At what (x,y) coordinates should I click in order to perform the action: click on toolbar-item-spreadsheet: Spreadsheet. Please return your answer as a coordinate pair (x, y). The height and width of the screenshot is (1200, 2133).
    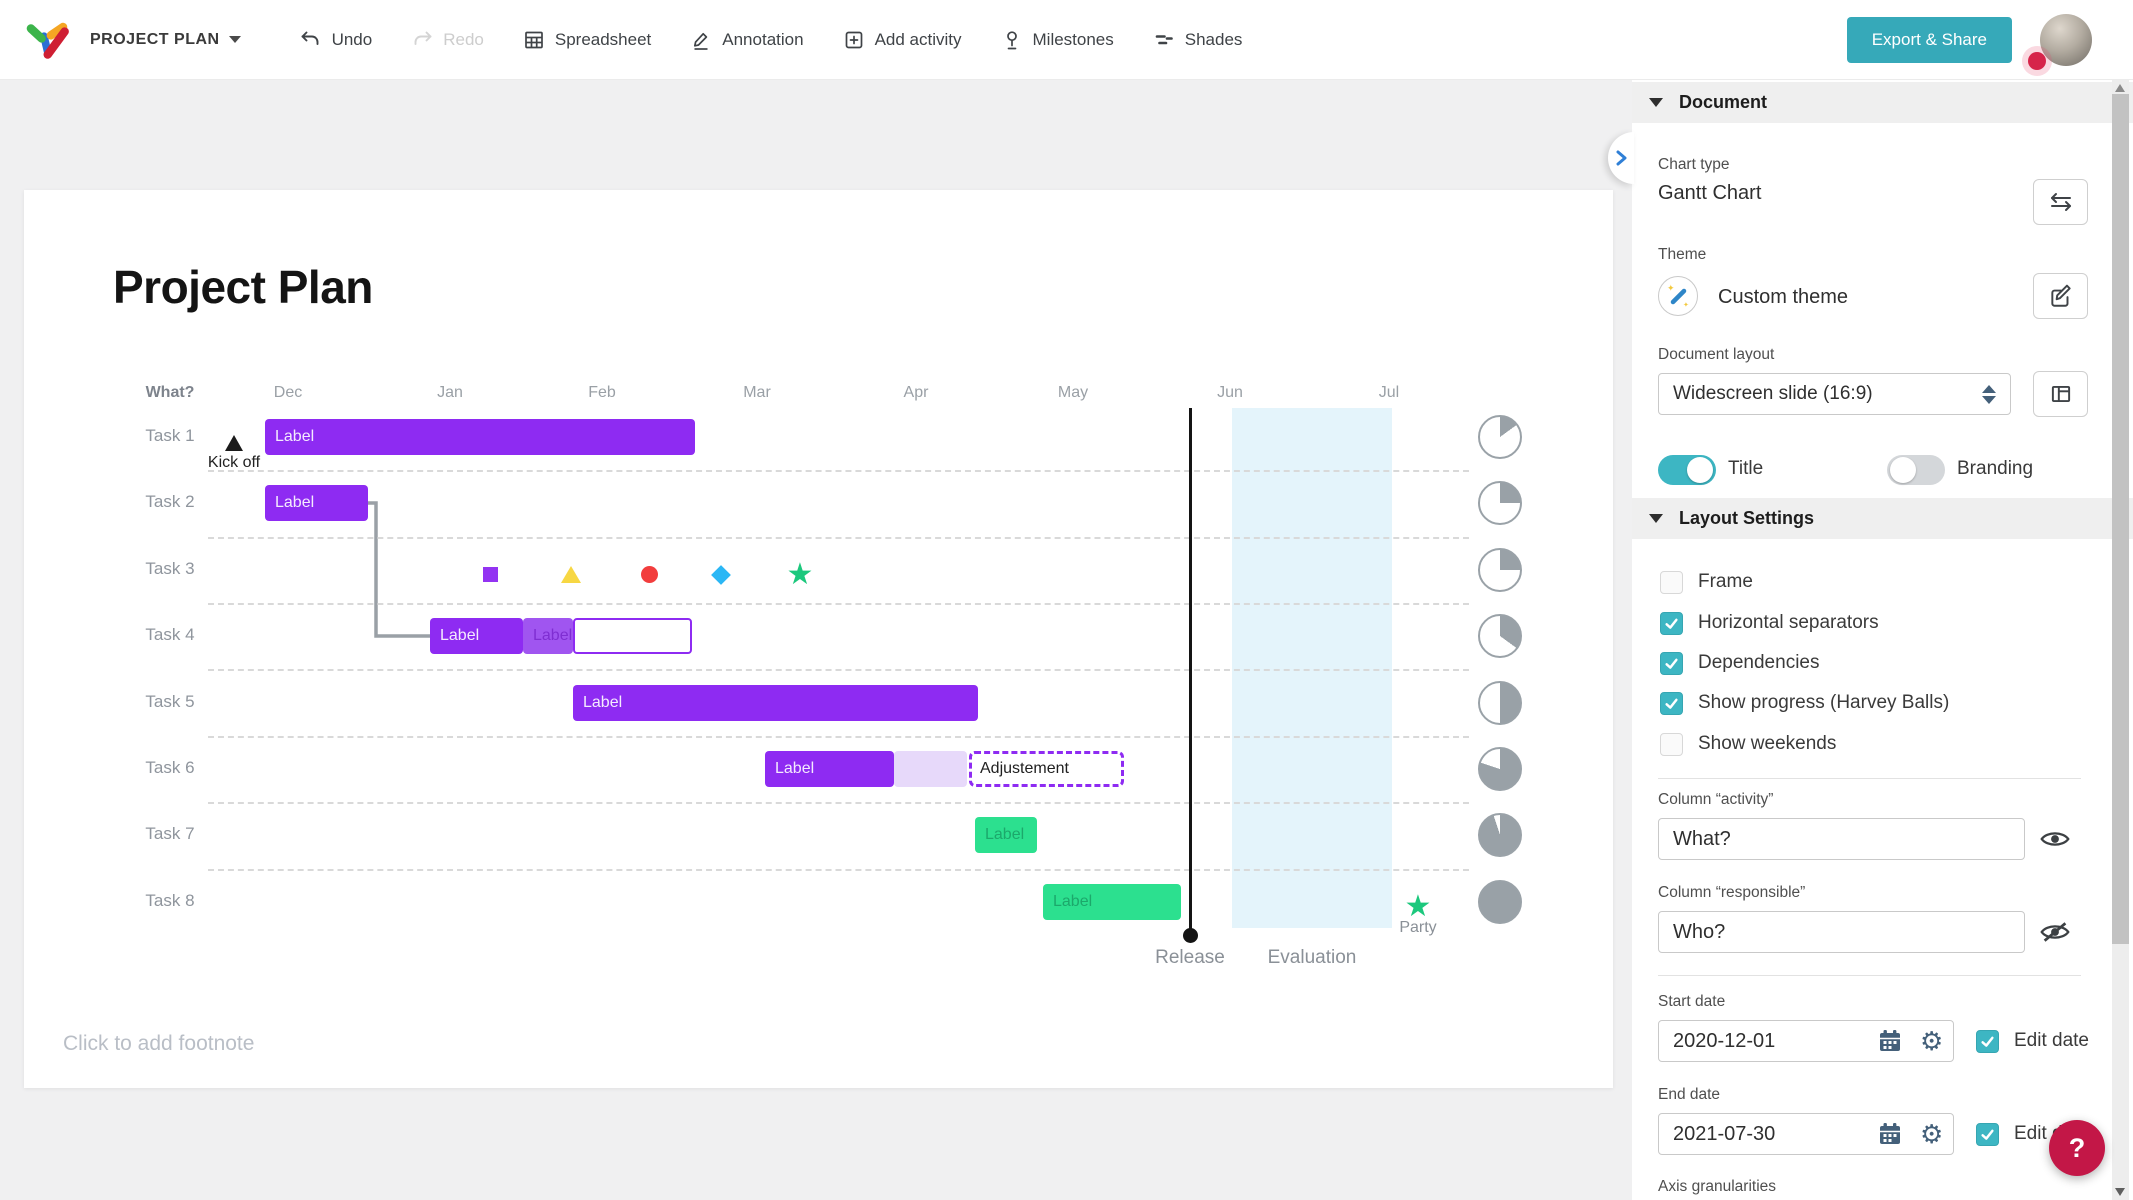
    Looking at the image, I should click on (586, 40).